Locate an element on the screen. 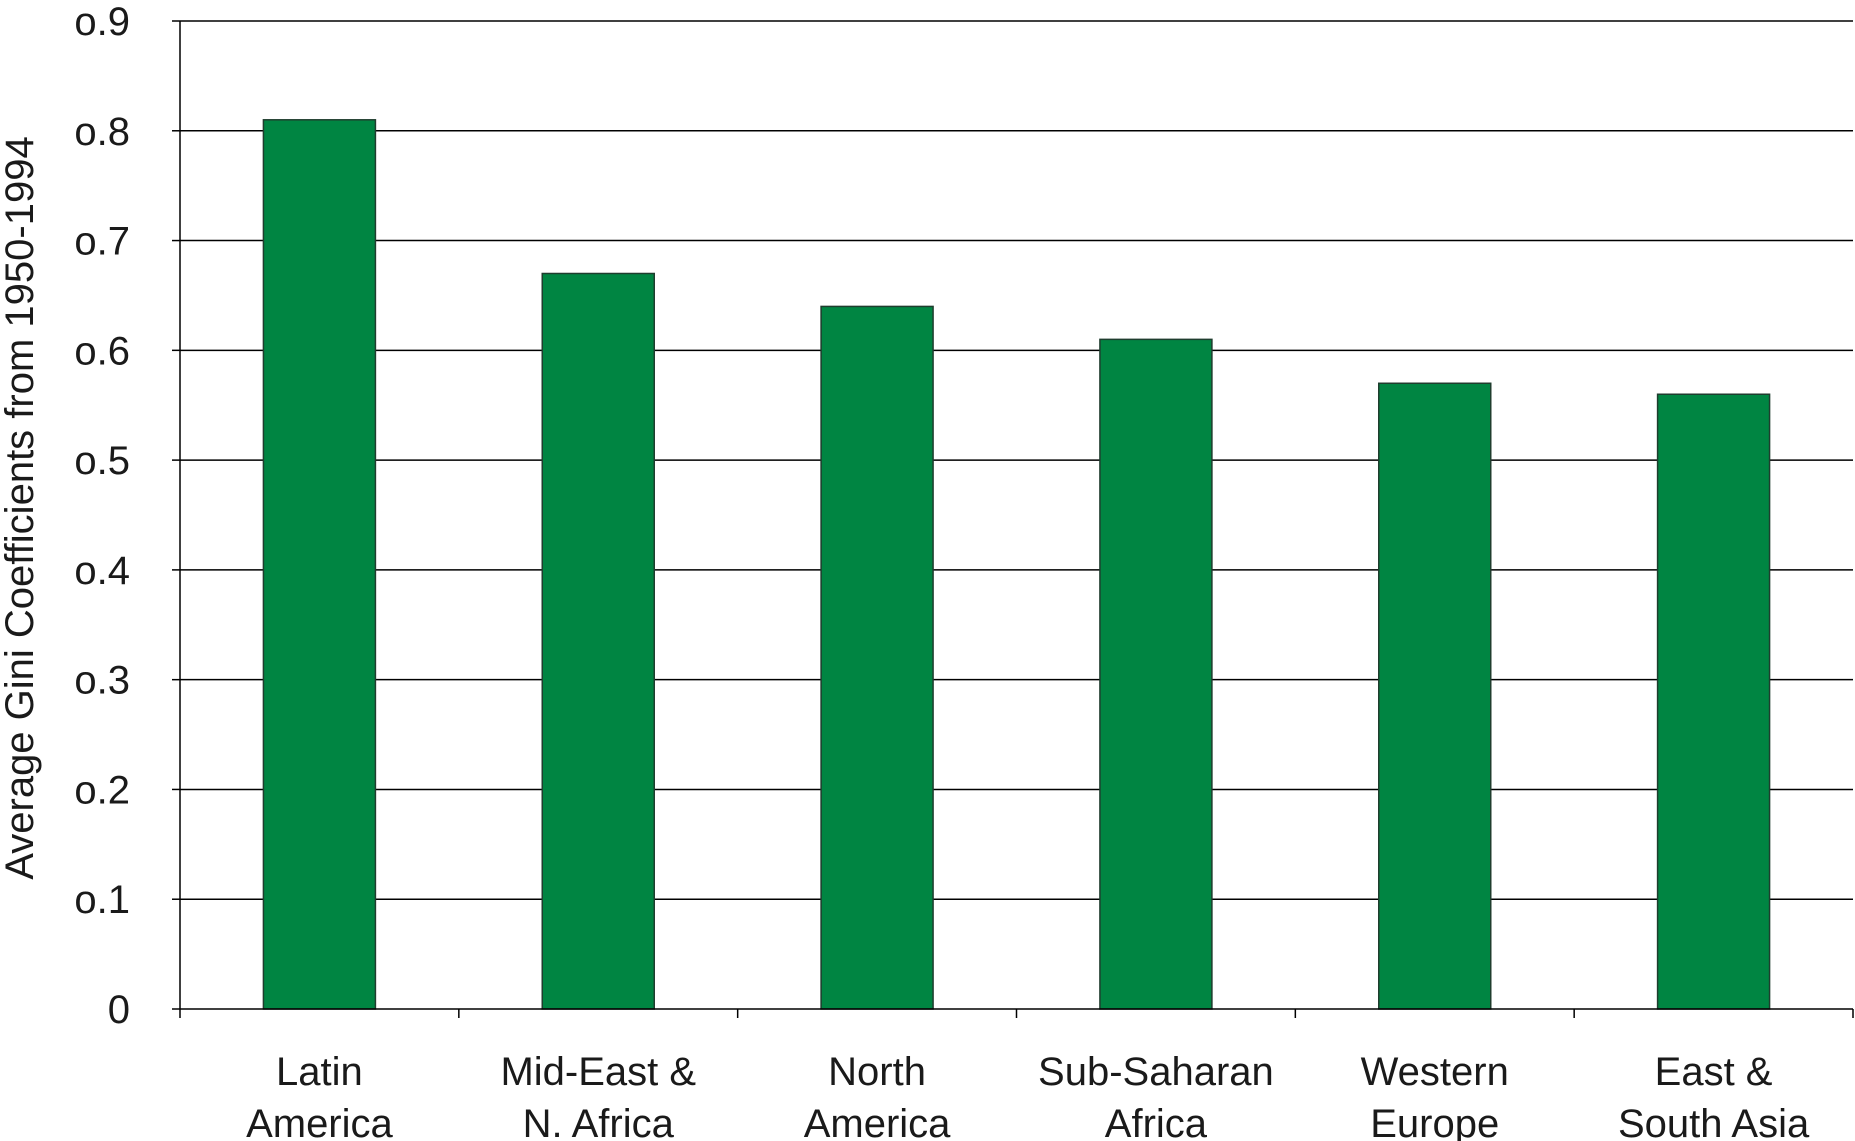 This screenshot has width=1855, height=1141. x-tick-label: Latin America is located at coordinates (319, 1095).